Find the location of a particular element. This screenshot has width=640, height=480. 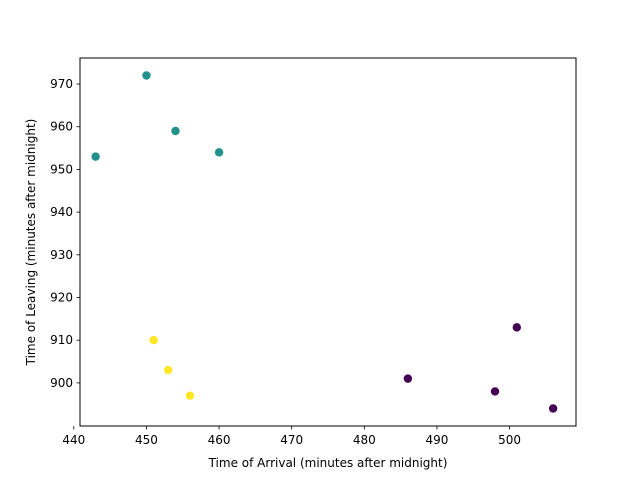

x-tick-label: 500 is located at coordinates (509, 440).